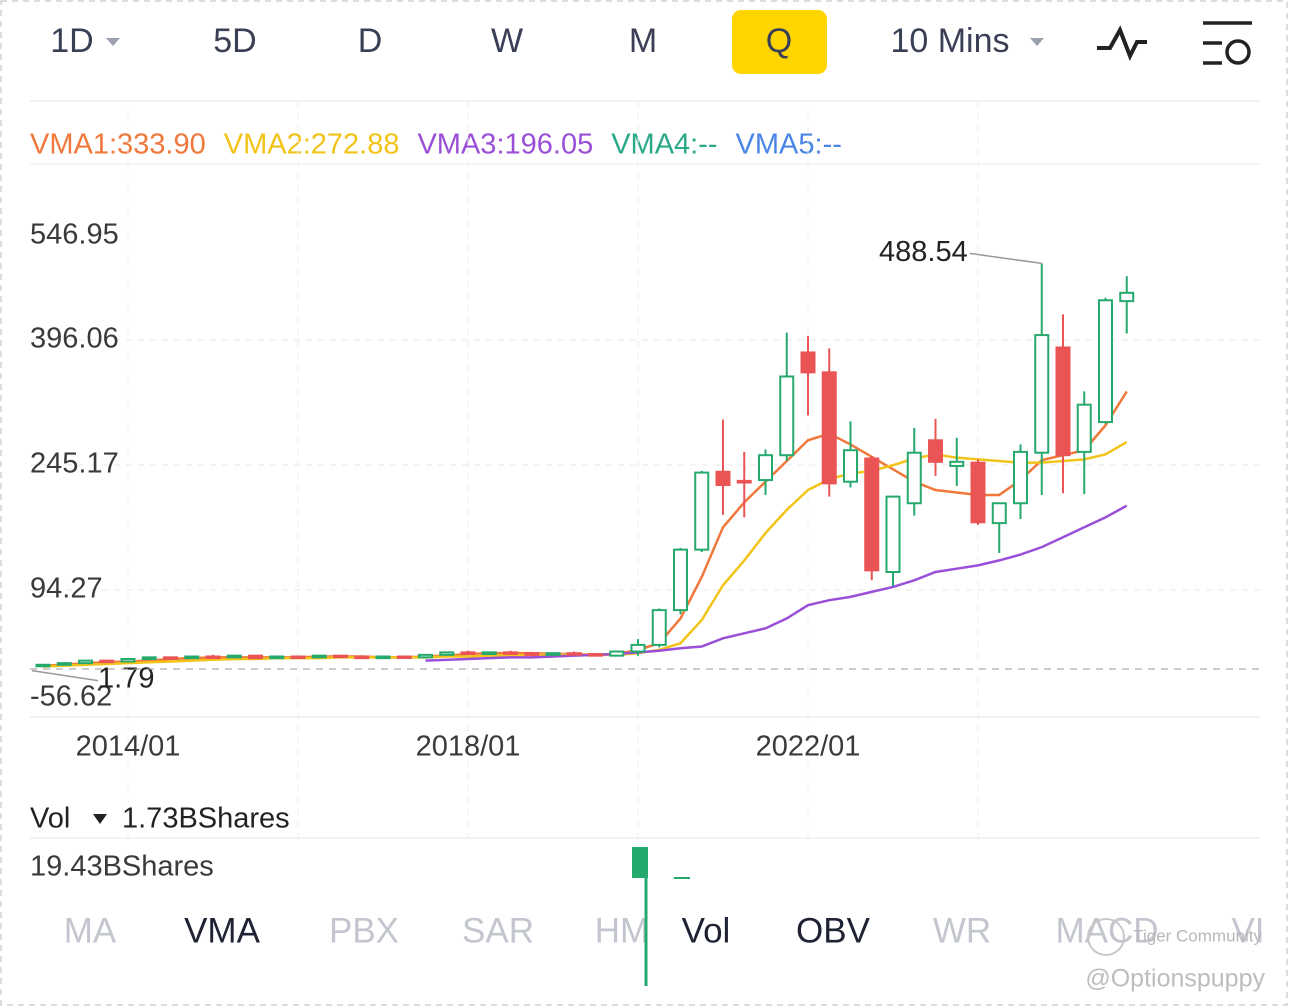 This screenshot has width=1290, height=1008. Describe the element at coordinates (370, 41) in the screenshot. I see `timeframe-tab: D` at that location.